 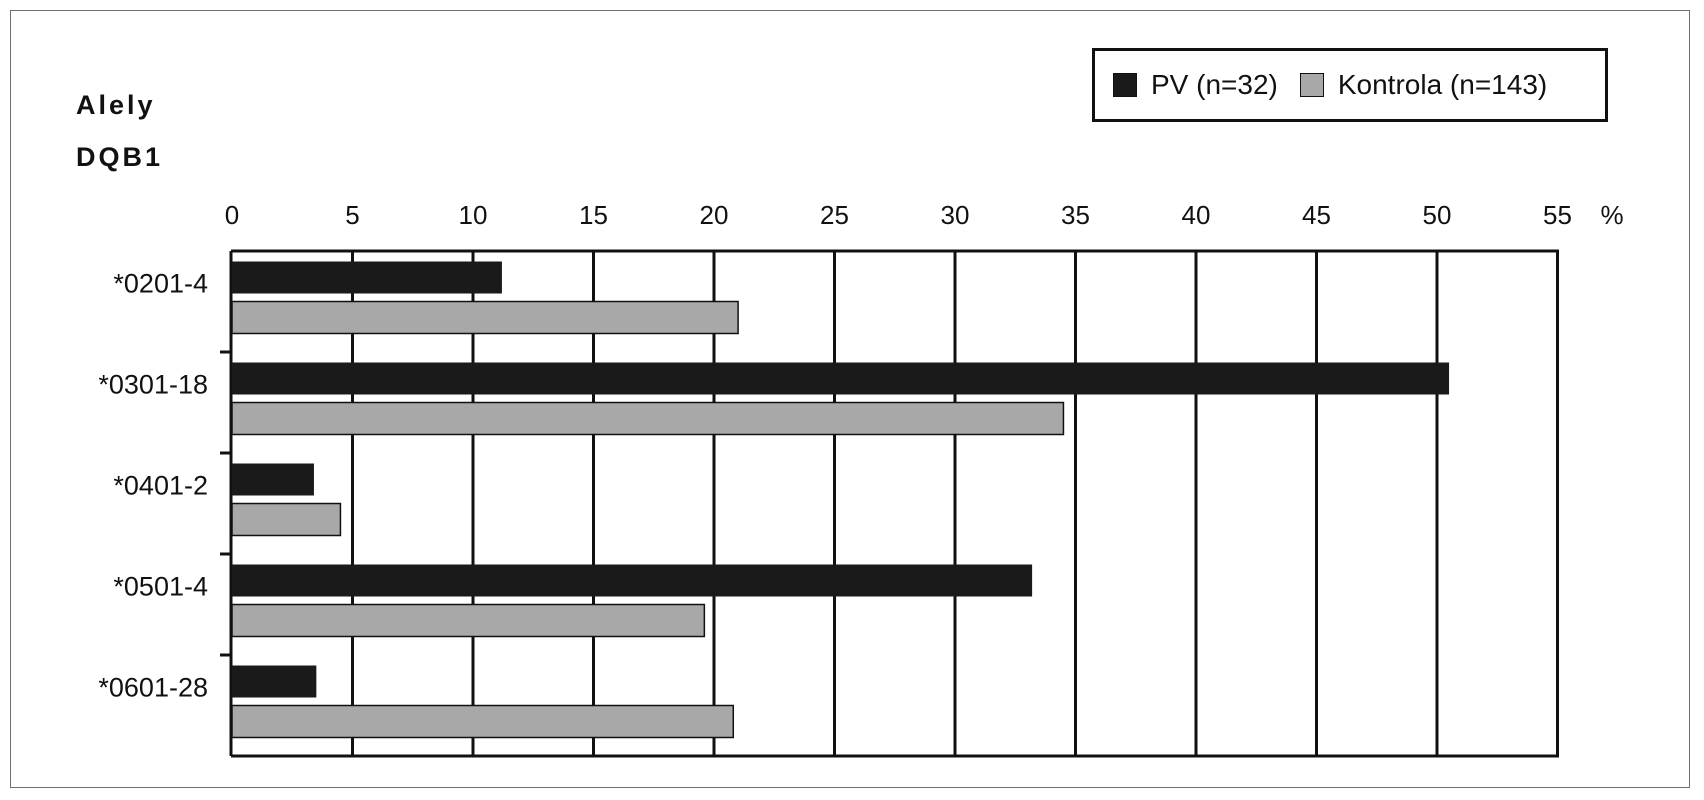 What do you see at coordinates (1611, 215) in the screenshot?
I see `x-unit-label: %` at bounding box center [1611, 215].